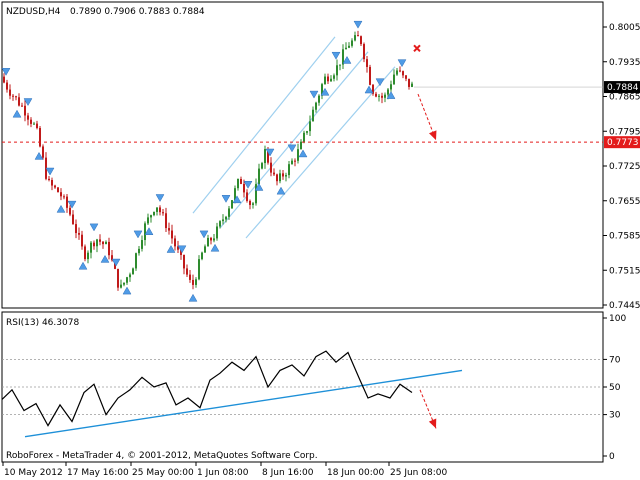 Image resolution: width=640 pixels, height=480 pixels. Describe the element at coordinates (624, 271) in the screenshot. I see `price-tick-label: 0.7515` at that location.